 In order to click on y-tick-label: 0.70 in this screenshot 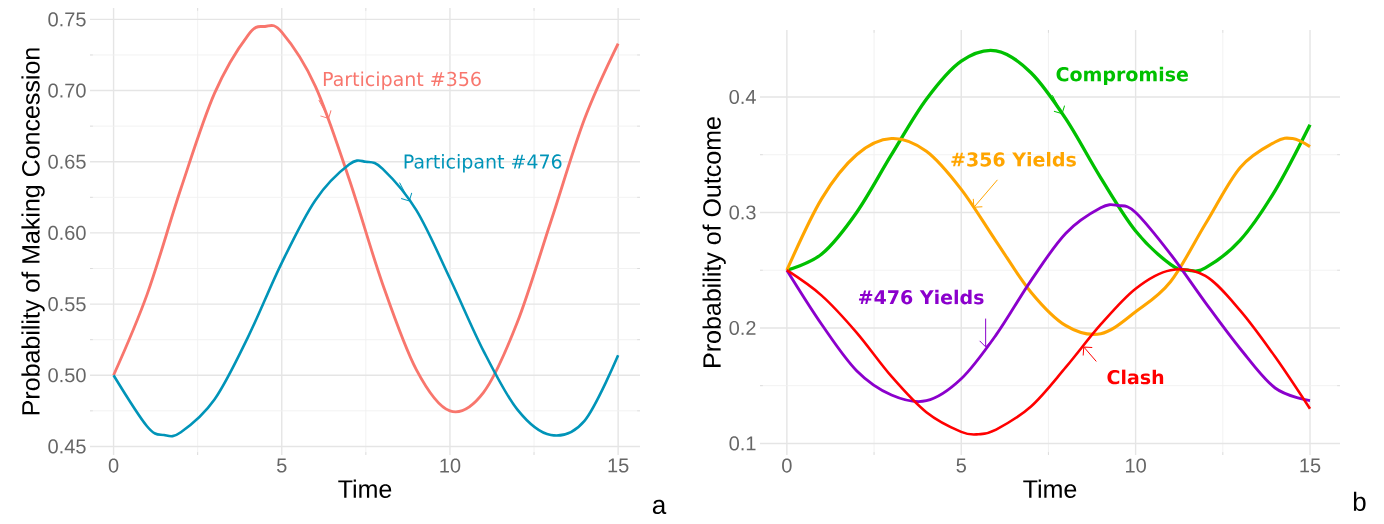, I will do `click(67, 90)`.